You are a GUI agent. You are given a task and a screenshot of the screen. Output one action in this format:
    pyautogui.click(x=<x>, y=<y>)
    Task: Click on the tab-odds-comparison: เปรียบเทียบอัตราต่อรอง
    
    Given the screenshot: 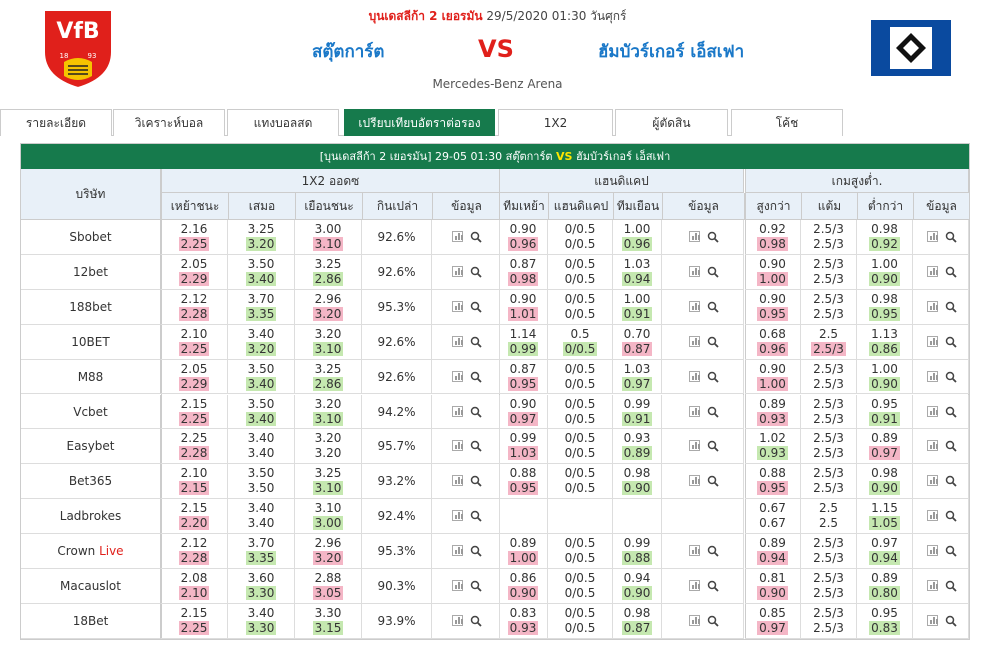 What is the action you would take?
    pyautogui.click(x=419, y=122)
    